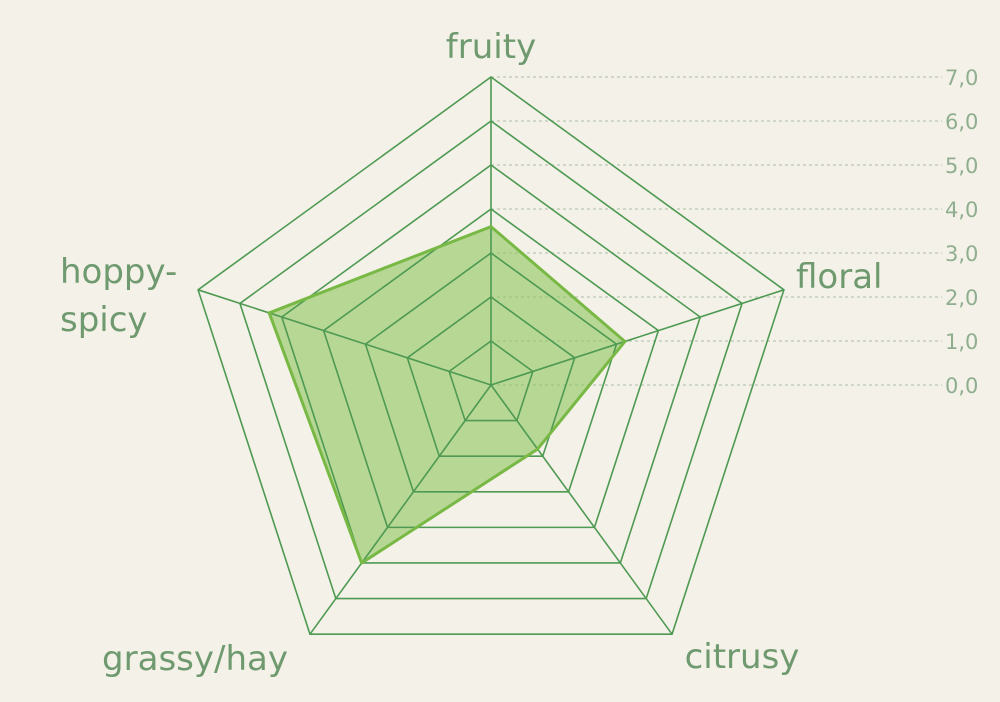  Describe the element at coordinates (118, 296) in the screenshot. I see `axis-label-hoppy-spicy: hoppy-spicy` at that location.